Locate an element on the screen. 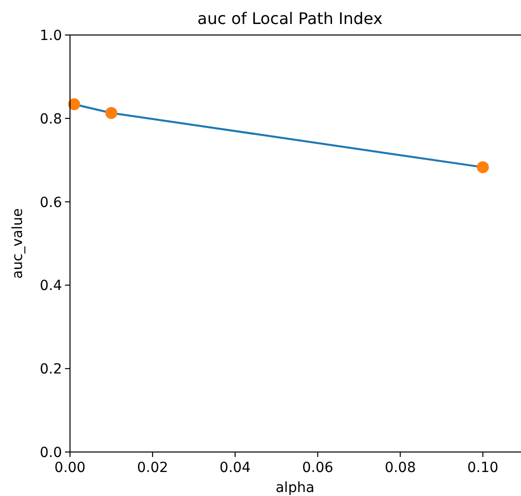 Image resolution: width=521 pixels, height=496 pixels. x-tick-label: 0.10 is located at coordinates (482, 468).